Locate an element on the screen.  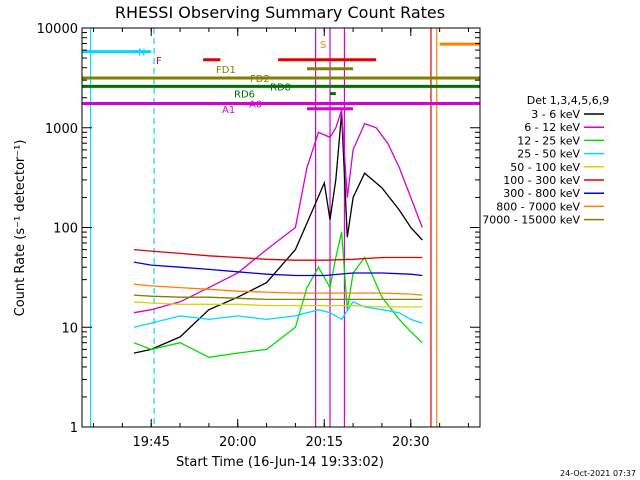
x-tick-label: 20:30 is located at coordinates (410, 442).